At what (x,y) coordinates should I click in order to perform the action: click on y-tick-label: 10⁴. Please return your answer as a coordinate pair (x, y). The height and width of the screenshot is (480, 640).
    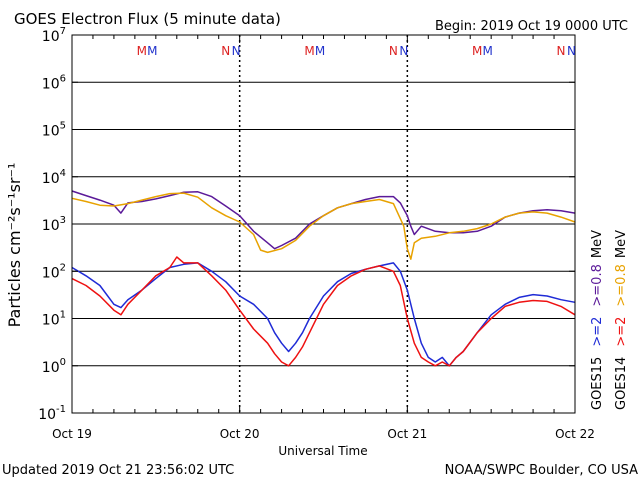
    Looking at the image, I should click on (54, 177).